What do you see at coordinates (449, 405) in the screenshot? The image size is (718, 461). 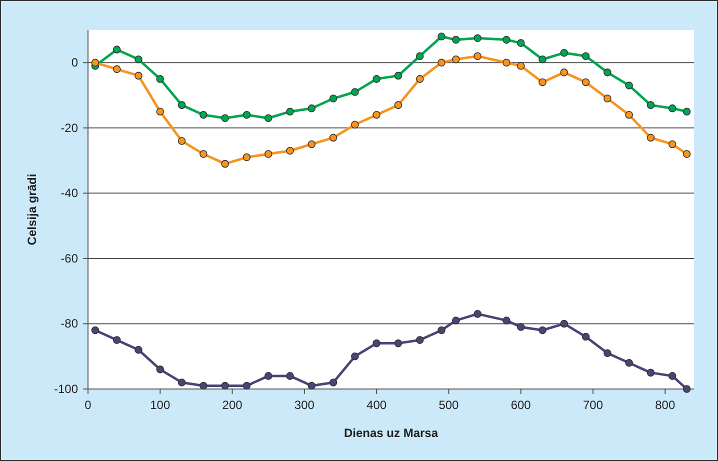 I see `x-tick-label: 500` at bounding box center [449, 405].